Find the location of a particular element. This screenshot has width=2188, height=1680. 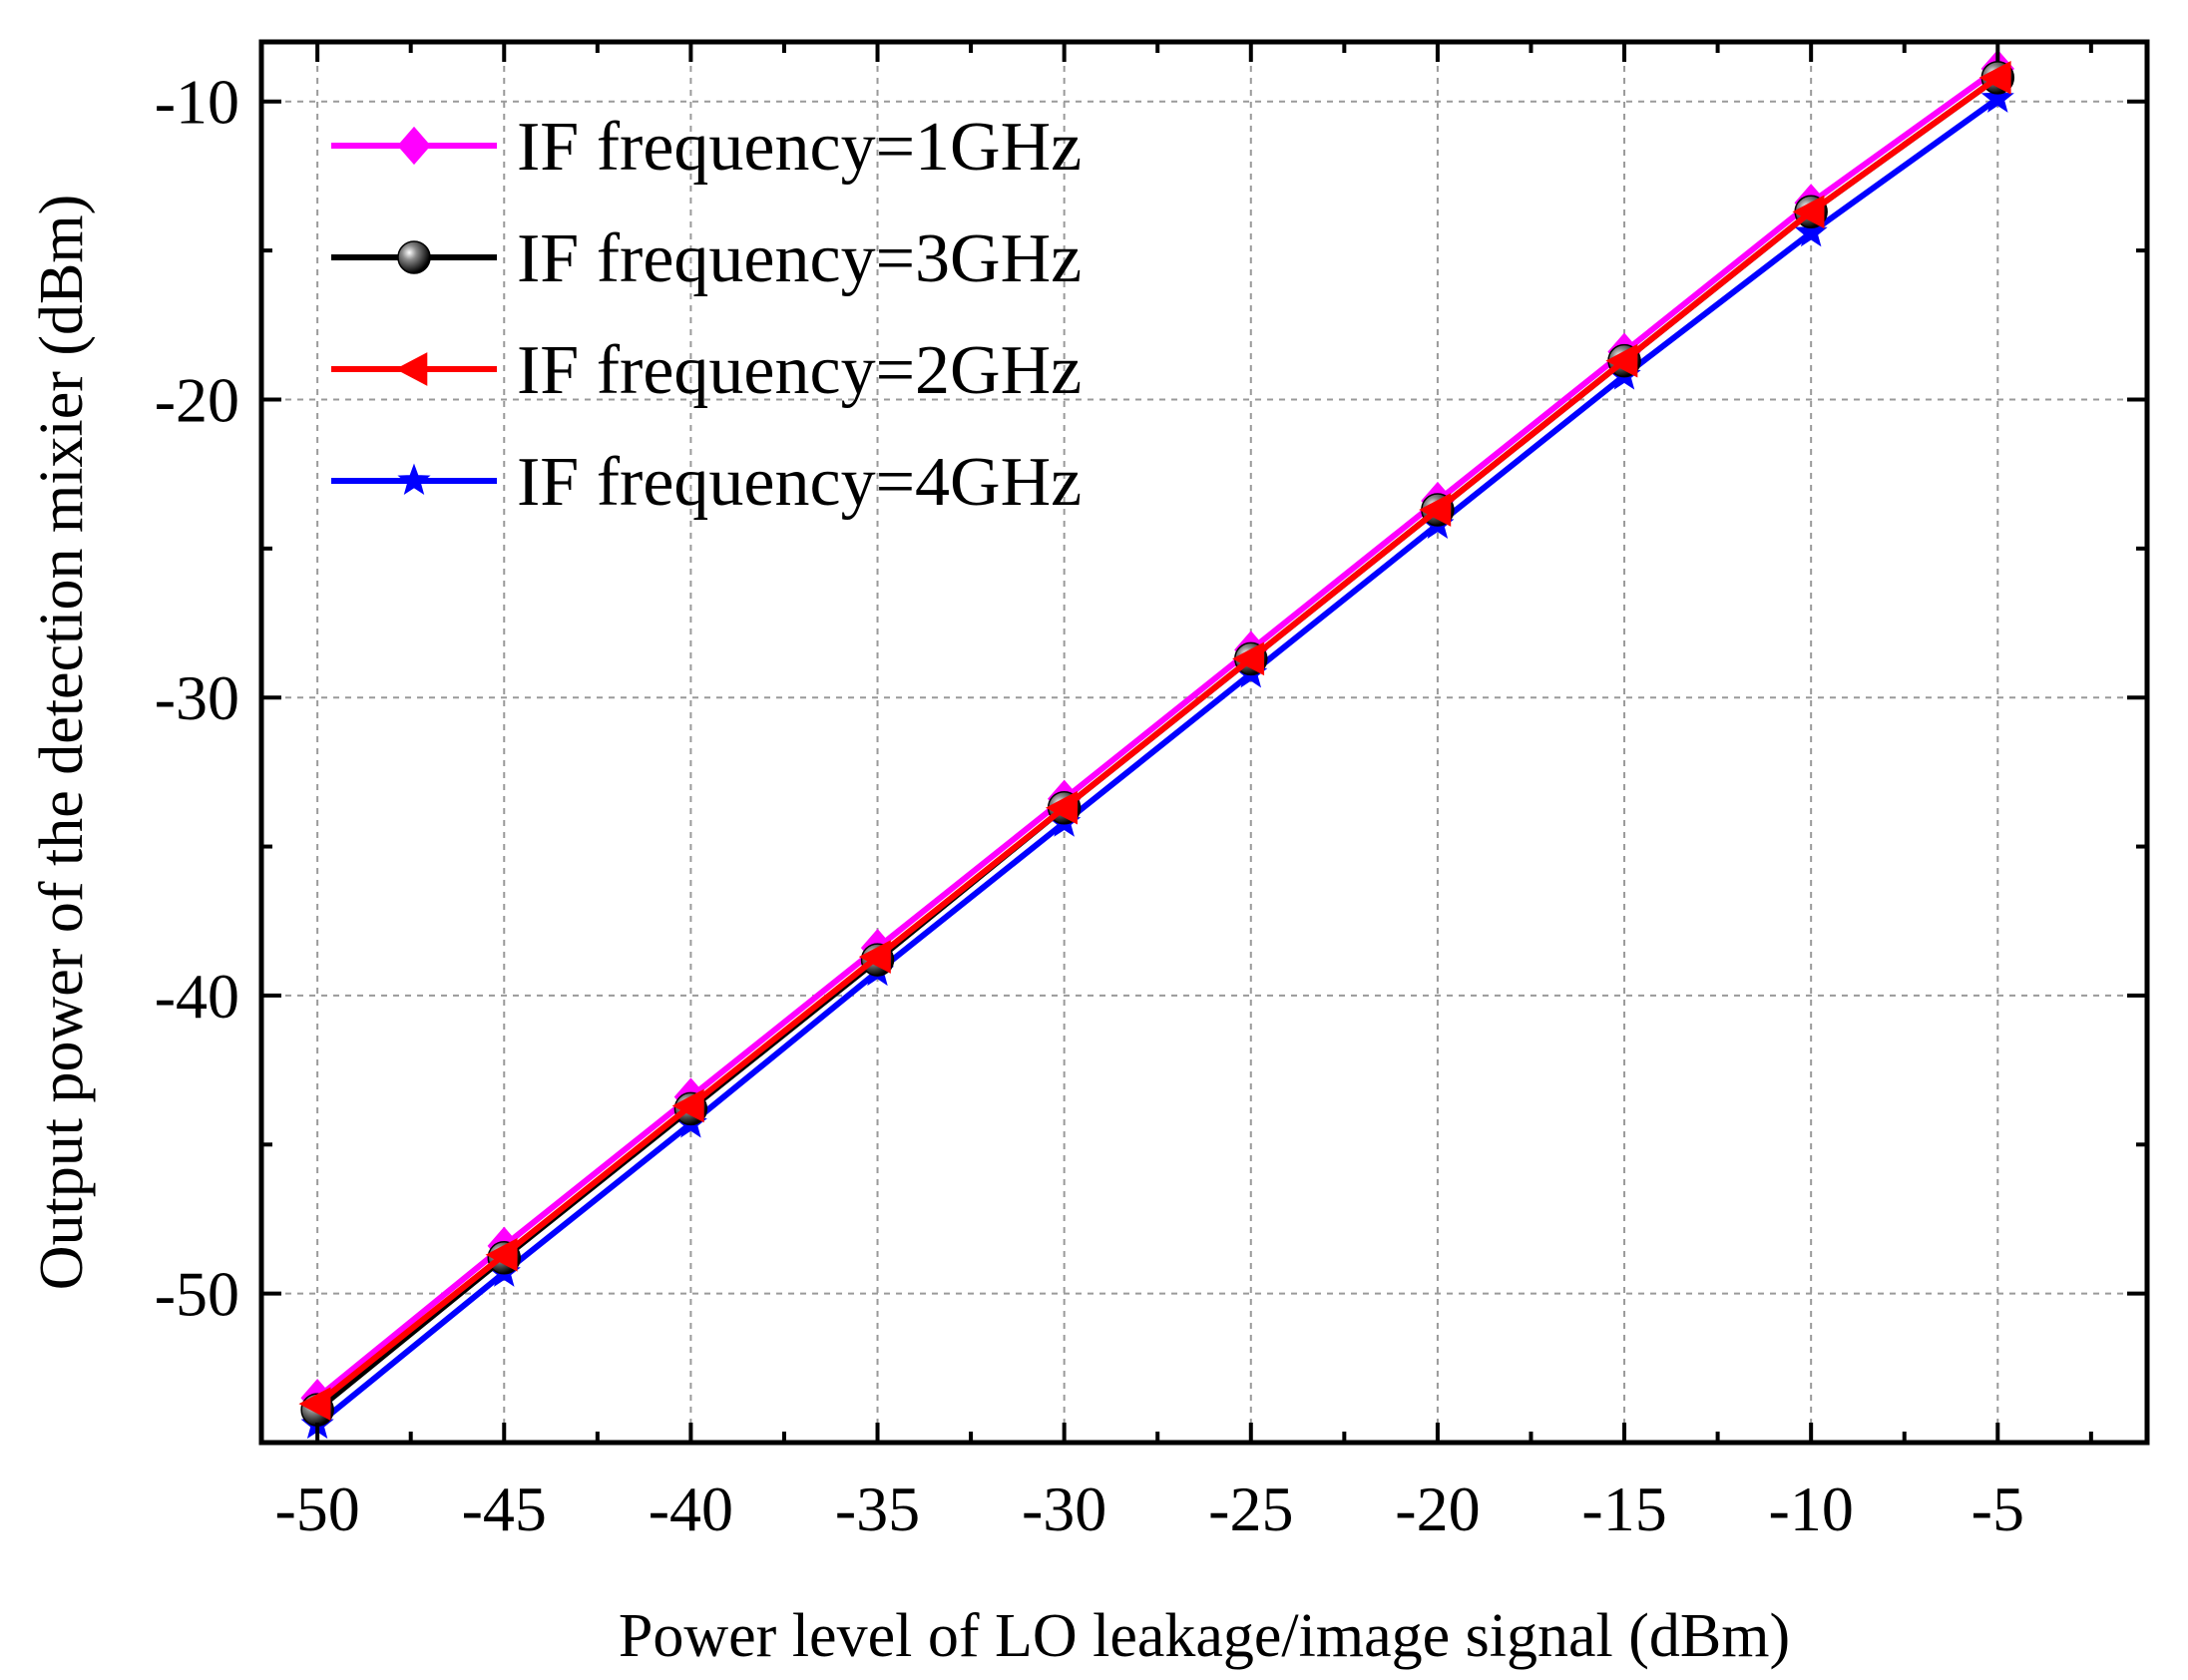

y-tick-label: -20 is located at coordinates (197, 399).